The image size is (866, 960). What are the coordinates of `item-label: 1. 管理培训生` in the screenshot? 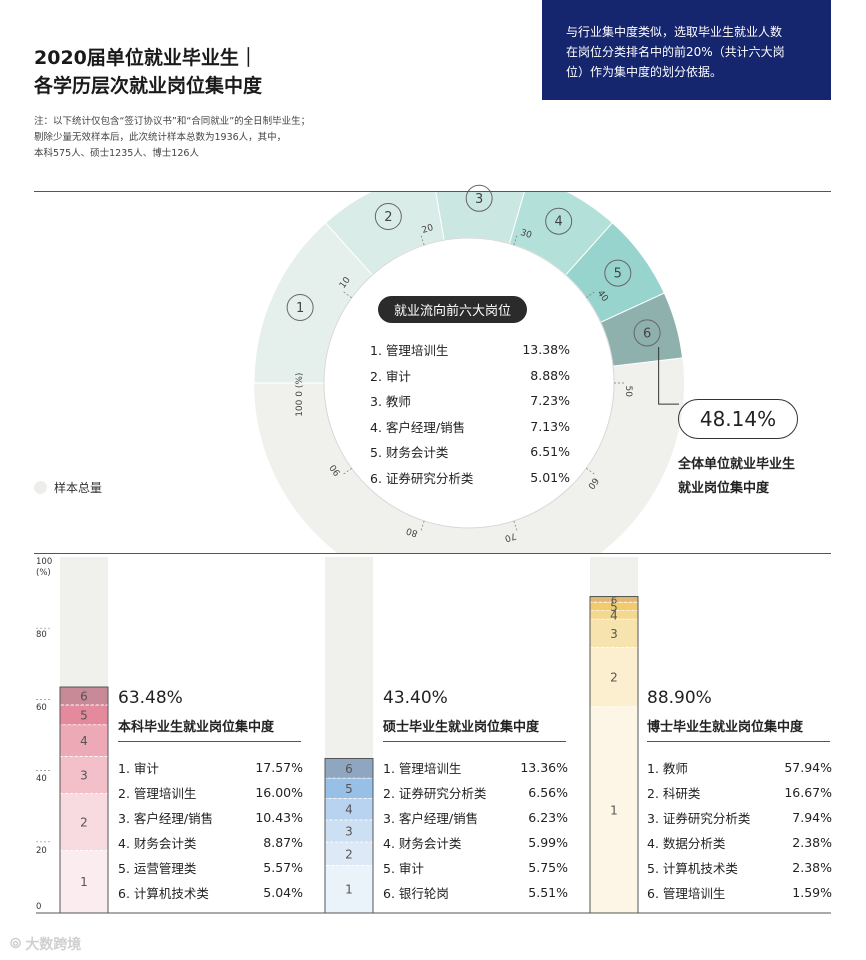 It's located at (422, 768).